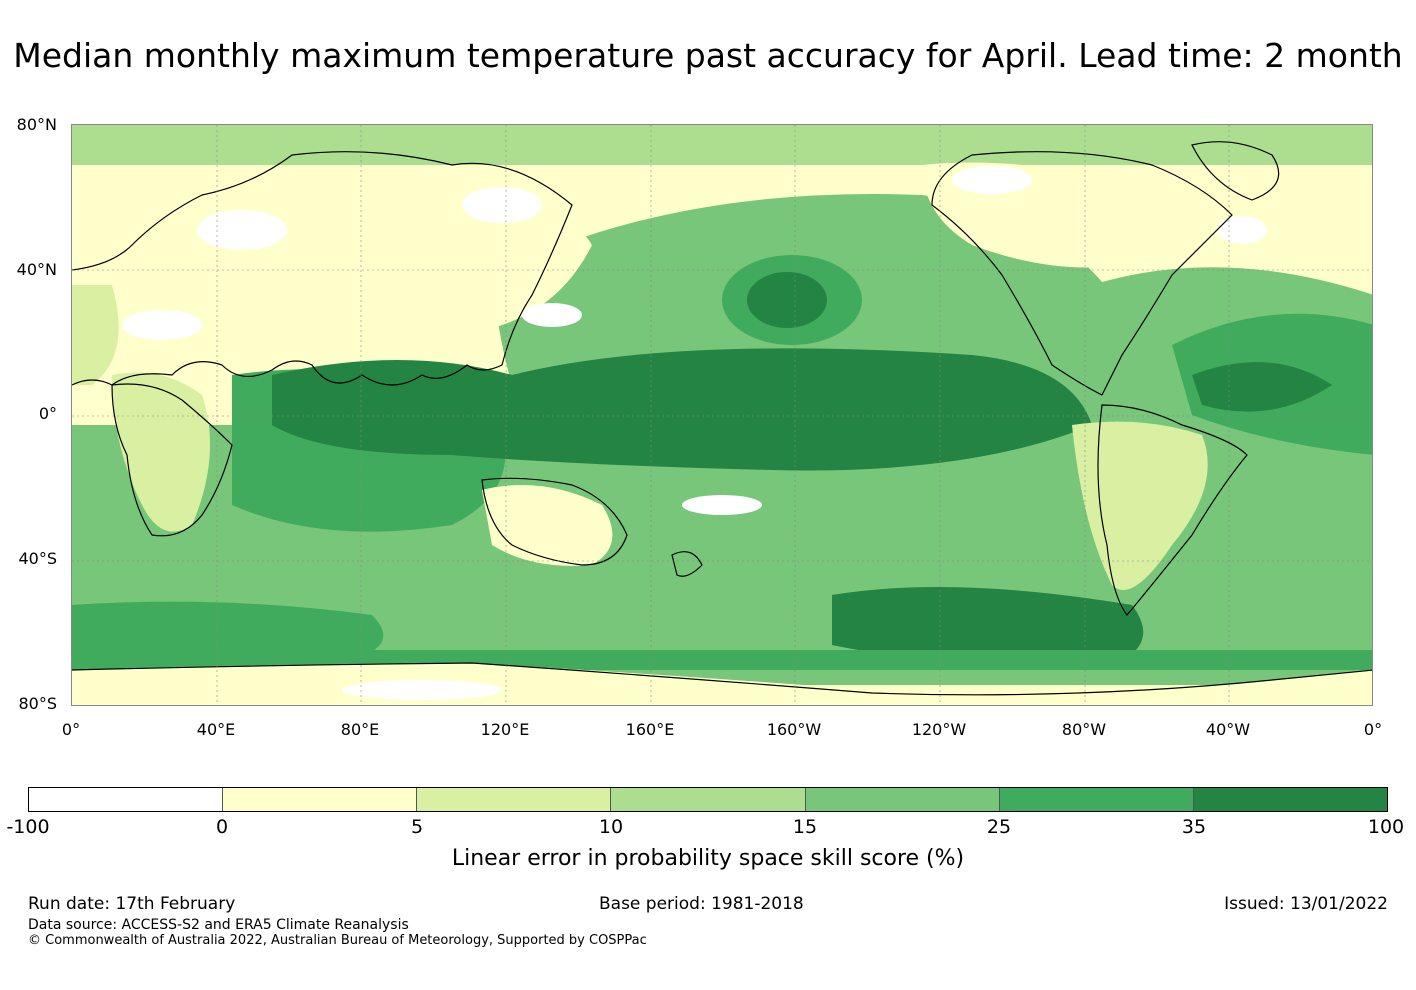 The width and height of the screenshot is (1416, 990). Describe the element at coordinates (216, 729) in the screenshot. I see `lon-label-40e: 40°E` at that location.